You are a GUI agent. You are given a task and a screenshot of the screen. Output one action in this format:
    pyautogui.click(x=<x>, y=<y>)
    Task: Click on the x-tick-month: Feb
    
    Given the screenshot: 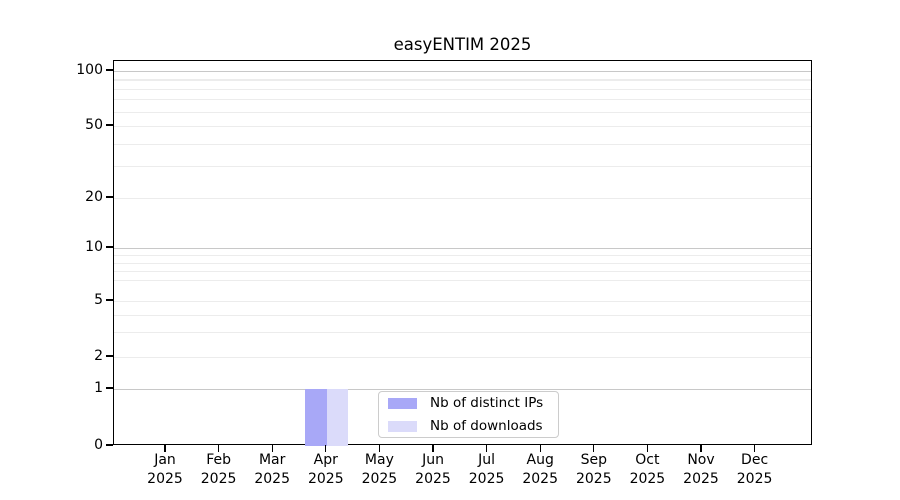 What is the action you would take?
    pyautogui.click(x=218, y=460)
    